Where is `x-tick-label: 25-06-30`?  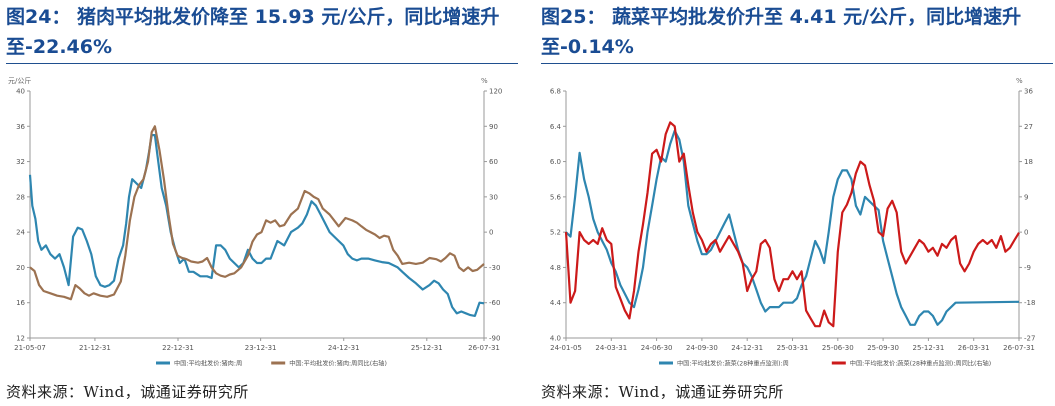
x-tick-label: 25-06-30 is located at coordinates (838, 348).